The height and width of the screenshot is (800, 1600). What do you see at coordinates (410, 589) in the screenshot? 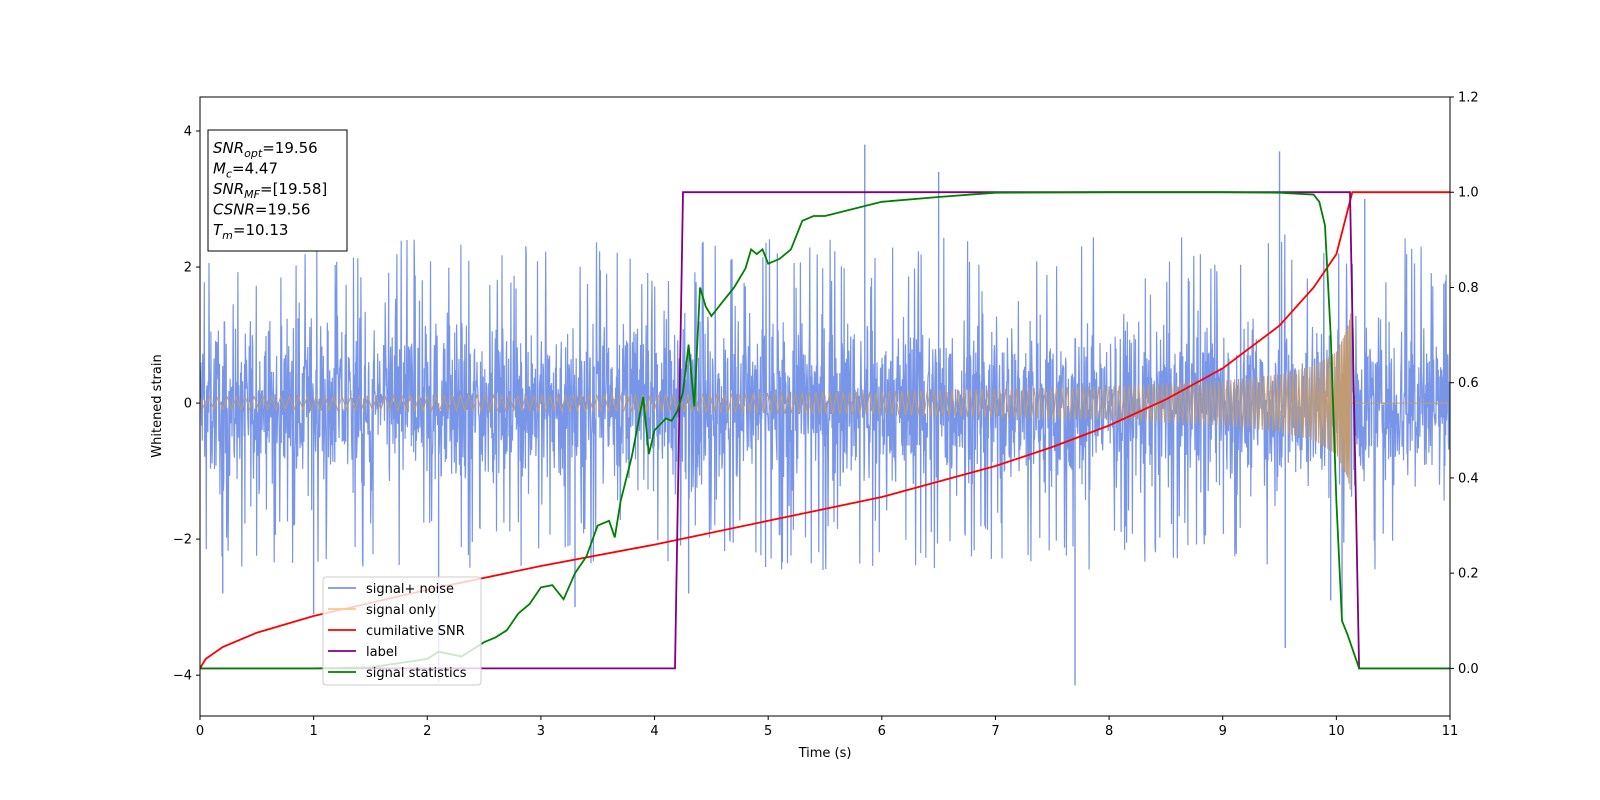
I see `legend-label-0: signal+ noise` at bounding box center [410, 589].